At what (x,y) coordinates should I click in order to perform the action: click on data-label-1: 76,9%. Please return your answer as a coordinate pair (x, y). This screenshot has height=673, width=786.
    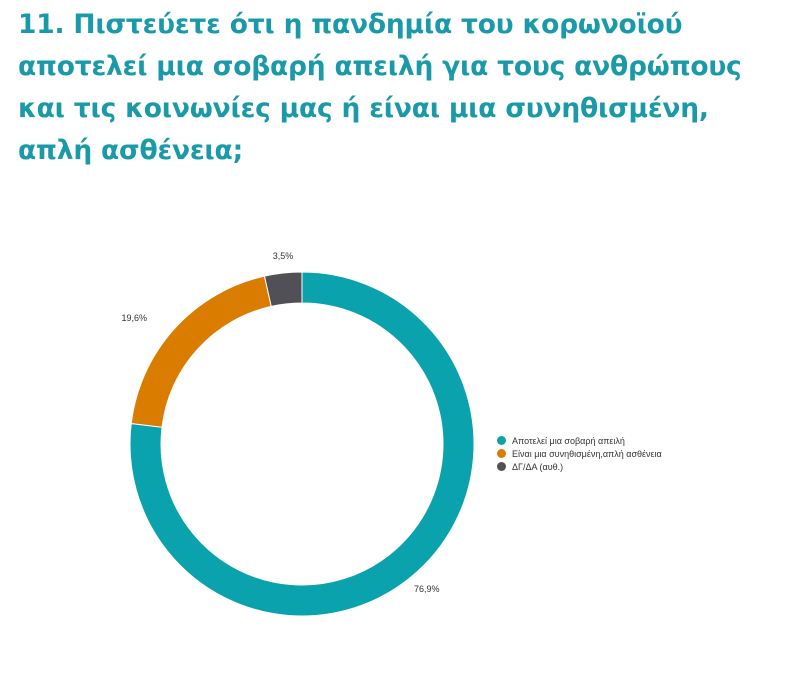
    Looking at the image, I should click on (427, 589).